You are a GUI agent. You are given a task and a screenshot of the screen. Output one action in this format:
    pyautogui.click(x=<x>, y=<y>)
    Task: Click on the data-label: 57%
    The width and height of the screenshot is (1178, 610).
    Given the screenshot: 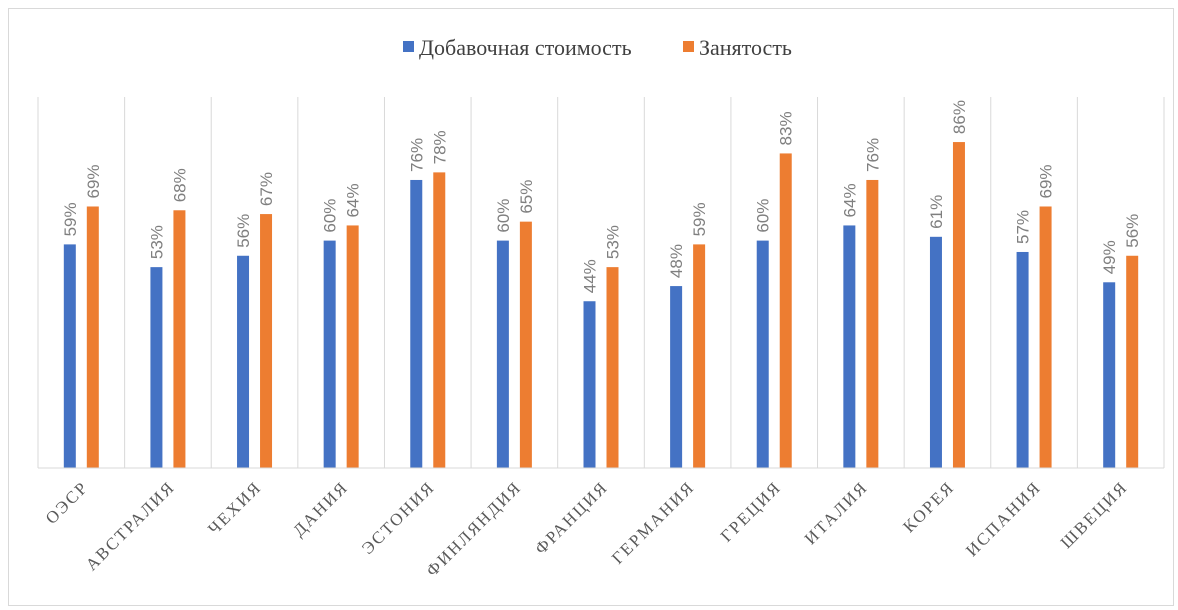 What is the action you would take?
    pyautogui.click(x=1023, y=227)
    